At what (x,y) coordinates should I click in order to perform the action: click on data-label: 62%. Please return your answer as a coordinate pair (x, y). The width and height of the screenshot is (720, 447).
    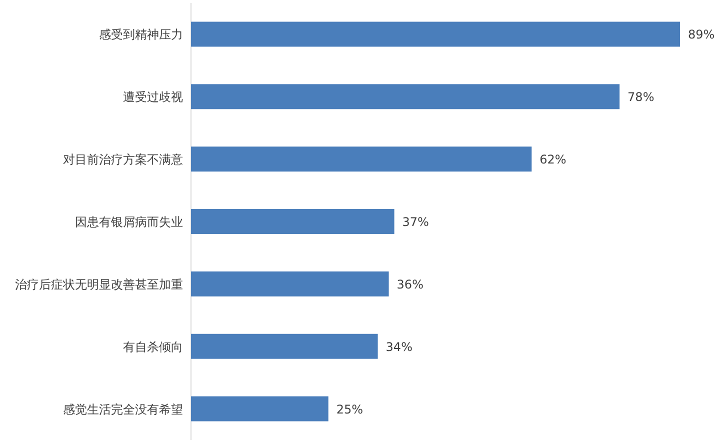
    Looking at the image, I should click on (553, 159).